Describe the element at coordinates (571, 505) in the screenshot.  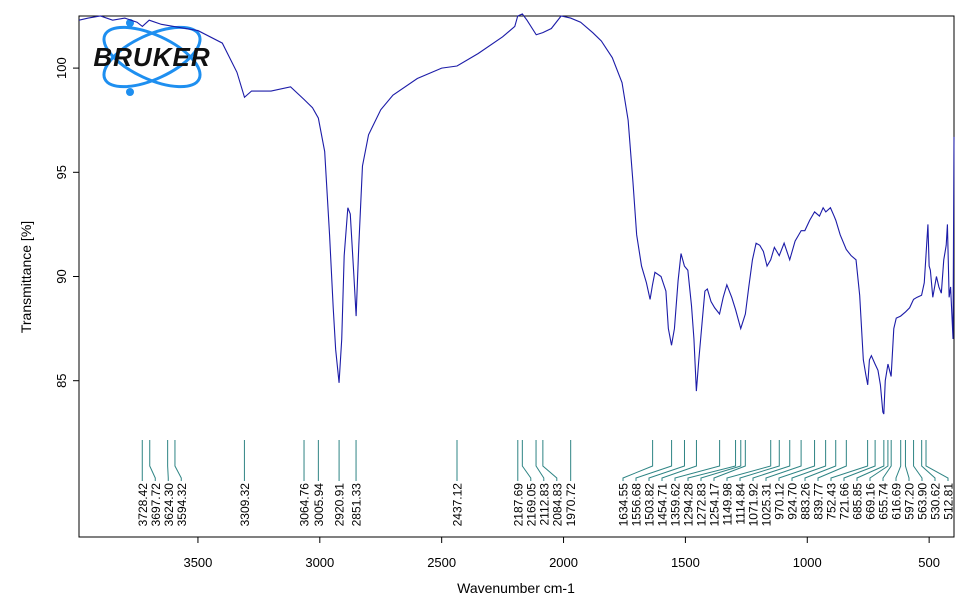
I see `peak-label: 1970.72` at that location.